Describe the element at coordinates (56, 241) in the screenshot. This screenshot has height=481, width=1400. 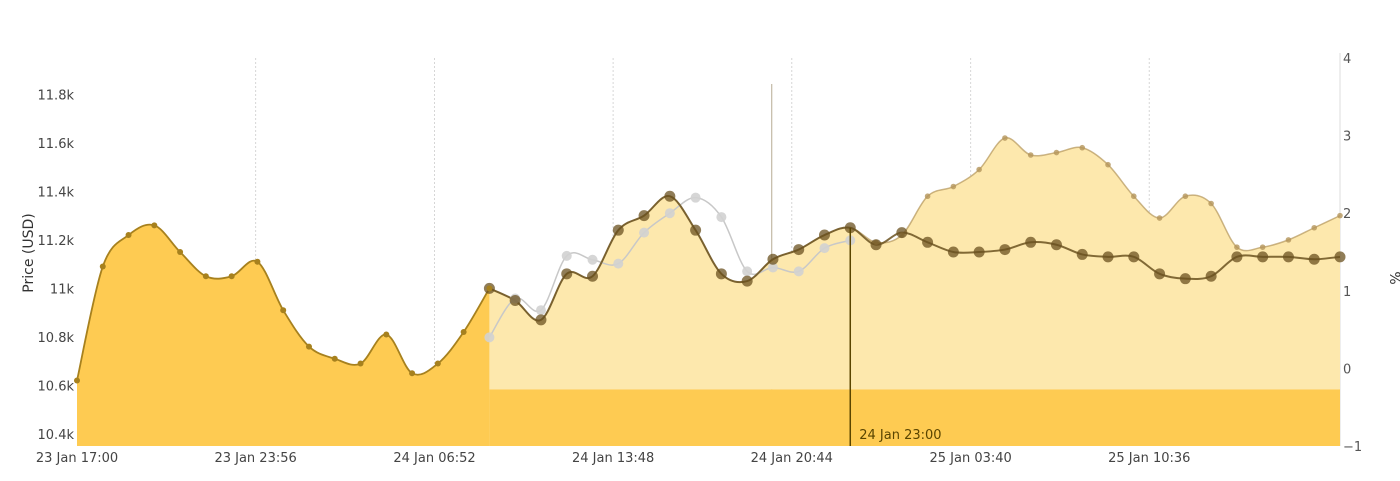
I see `y-left-tick-label: 11.2k` at that location.